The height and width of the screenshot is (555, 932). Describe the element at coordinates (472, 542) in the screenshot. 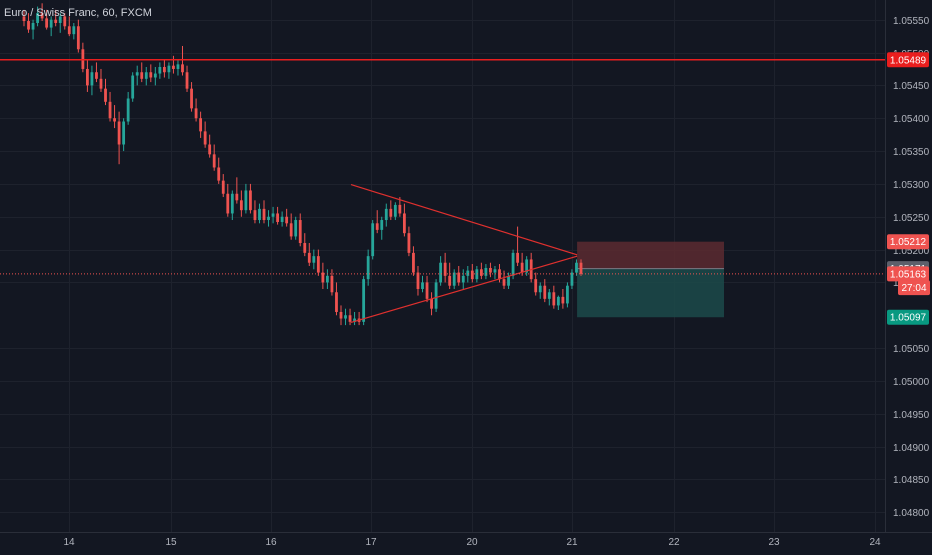

I see `x-tick-label: 20` at that location.